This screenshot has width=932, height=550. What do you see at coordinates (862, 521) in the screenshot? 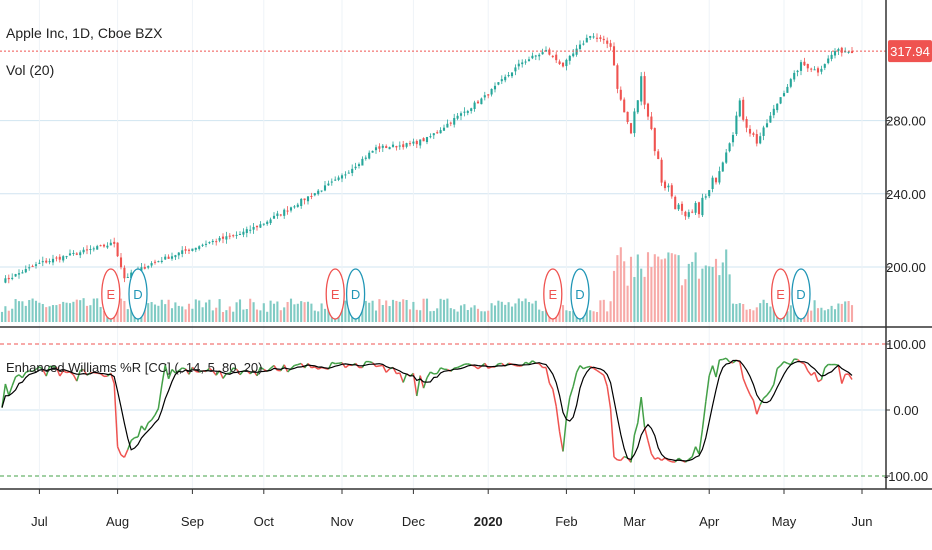
I see `x-tick-label: Jun` at bounding box center [862, 521].